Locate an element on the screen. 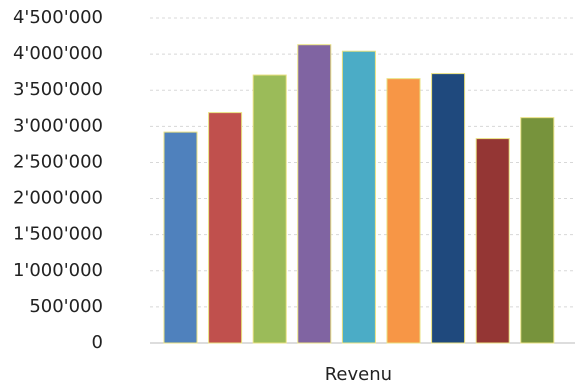 Image resolution: width=581 pixels, height=389 pixels. y-tick-label: 4'500'000 is located at coordinates (58, 17).